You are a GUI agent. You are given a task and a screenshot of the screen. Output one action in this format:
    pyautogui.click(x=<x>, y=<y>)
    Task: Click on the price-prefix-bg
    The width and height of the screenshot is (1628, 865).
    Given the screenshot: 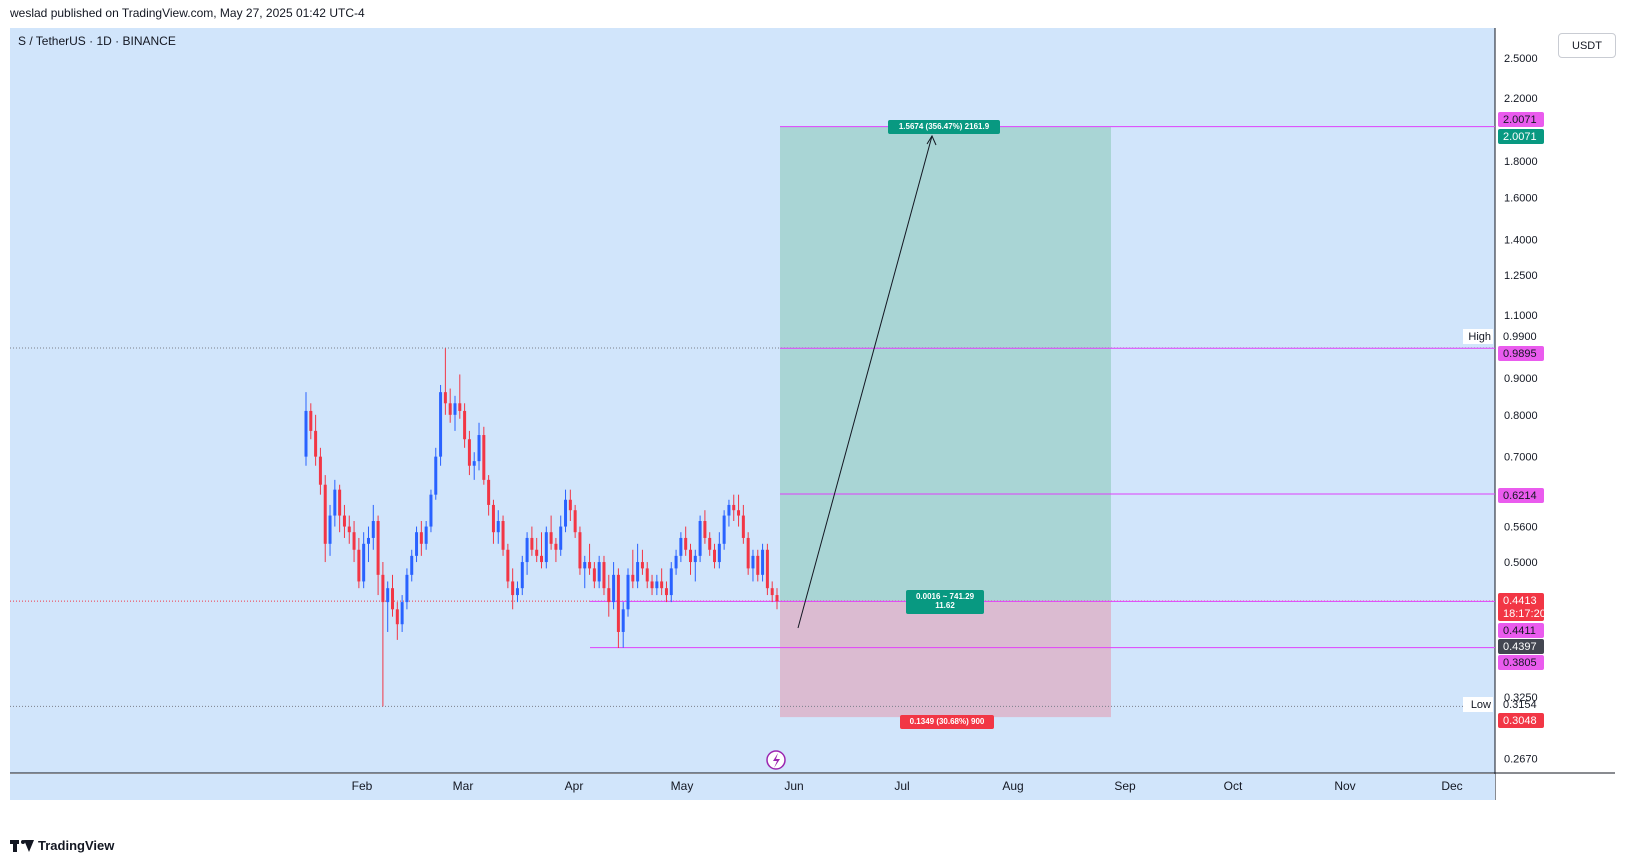 What is the action you would take?
    pyautogui.click(x=1478, y=704)
    